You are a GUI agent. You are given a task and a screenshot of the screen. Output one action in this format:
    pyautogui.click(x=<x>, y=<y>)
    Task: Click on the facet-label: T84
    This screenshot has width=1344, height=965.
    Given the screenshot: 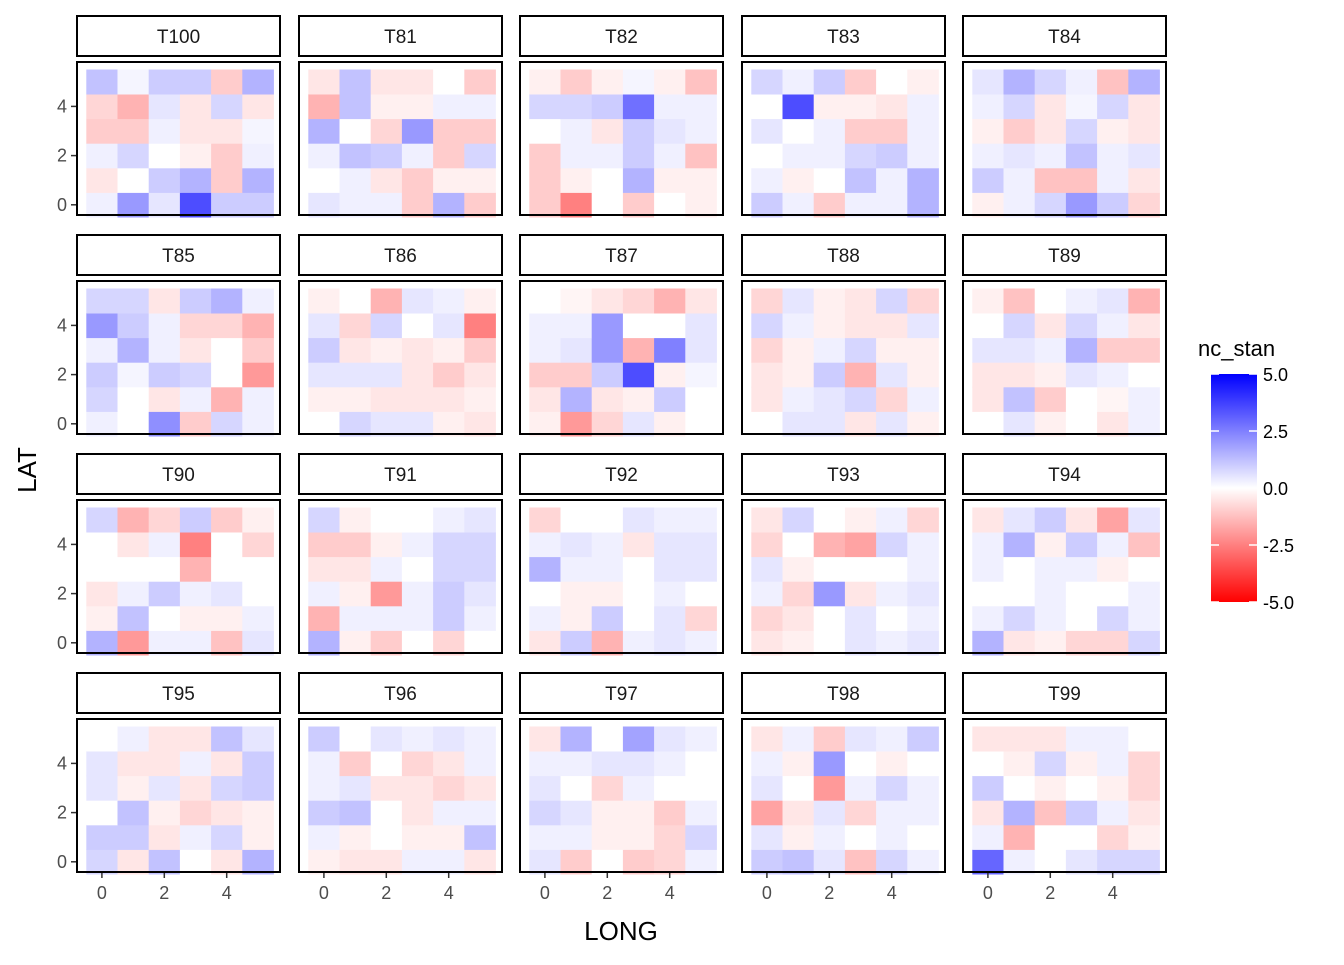 What is the action you would take?
    pyautogui.click(x=1064, y=37)
    